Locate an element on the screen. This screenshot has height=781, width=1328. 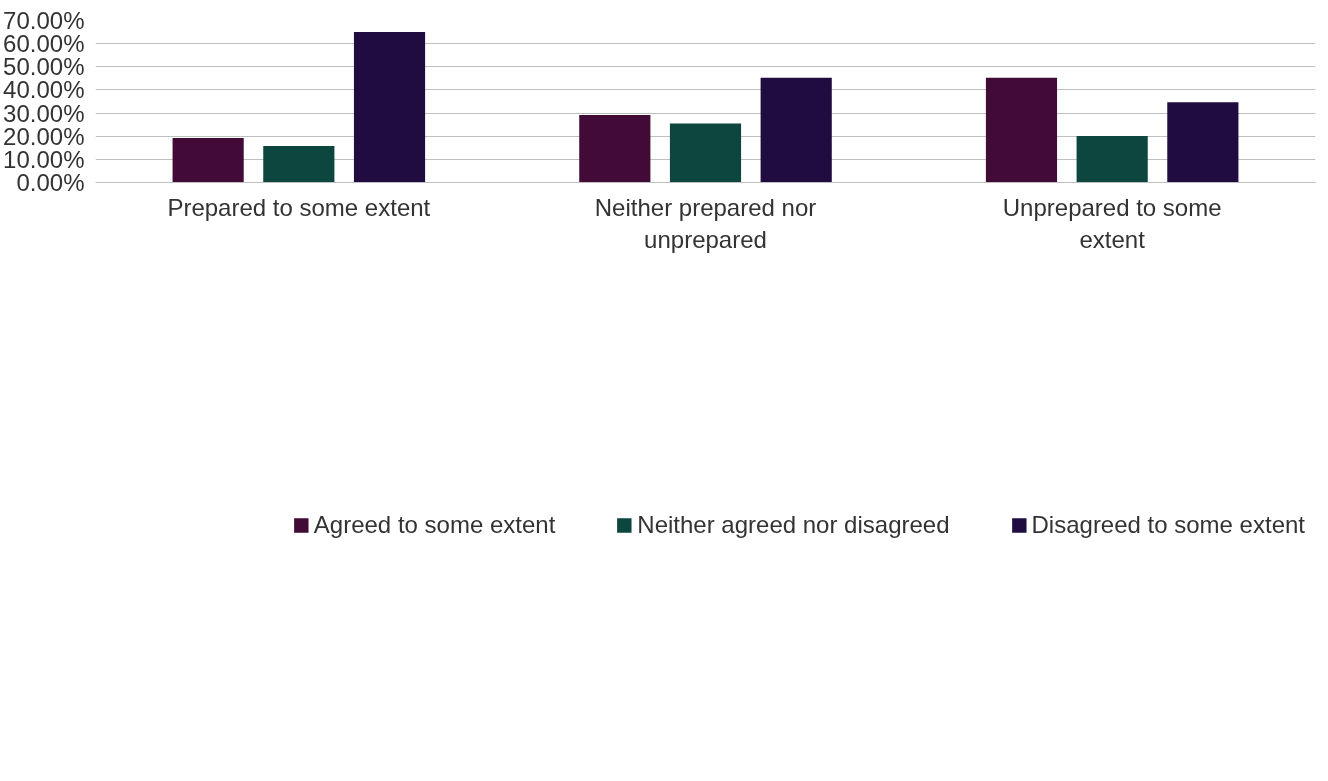
legend-label: Disagreed to some extent is located at coordinates (1168, 525).